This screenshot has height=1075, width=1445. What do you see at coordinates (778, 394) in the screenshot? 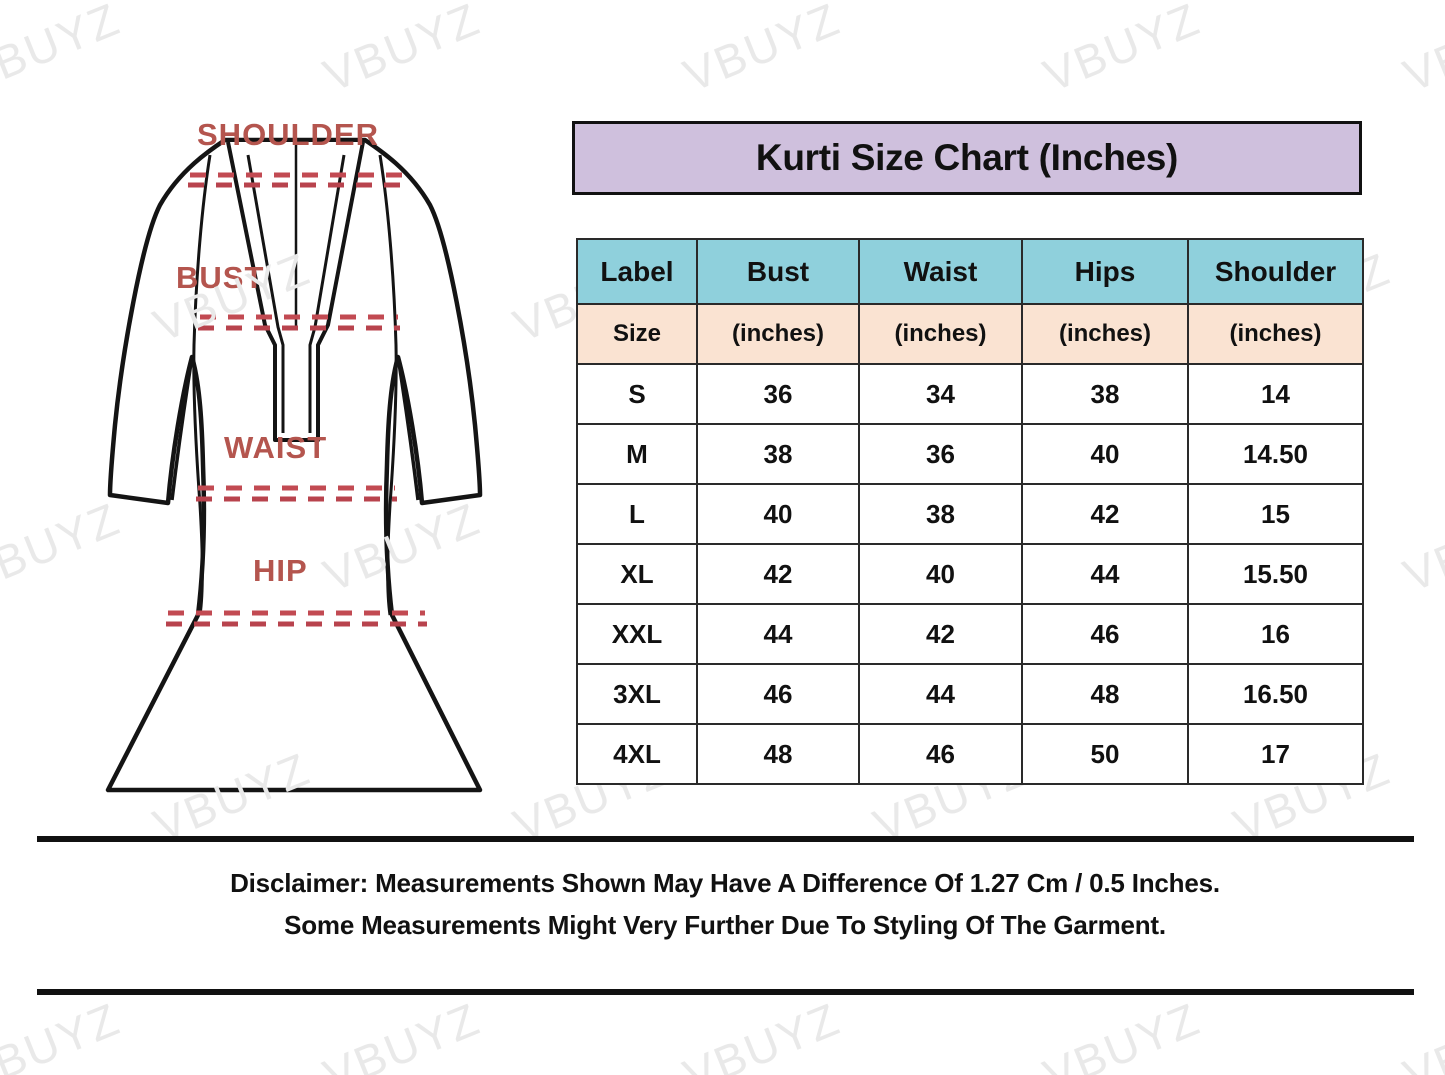
I see `cell-bust: 36` at bounding box center [778, 394].